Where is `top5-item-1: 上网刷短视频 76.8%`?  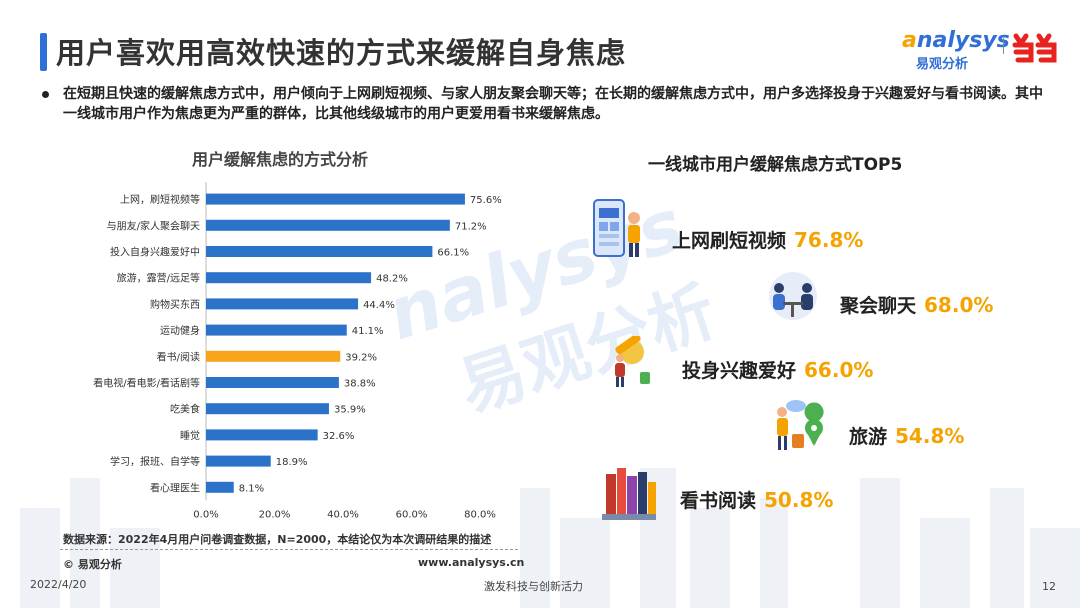
top5-item-1: 上网刷短视频 76.8% is located at coordinates (767, 239).